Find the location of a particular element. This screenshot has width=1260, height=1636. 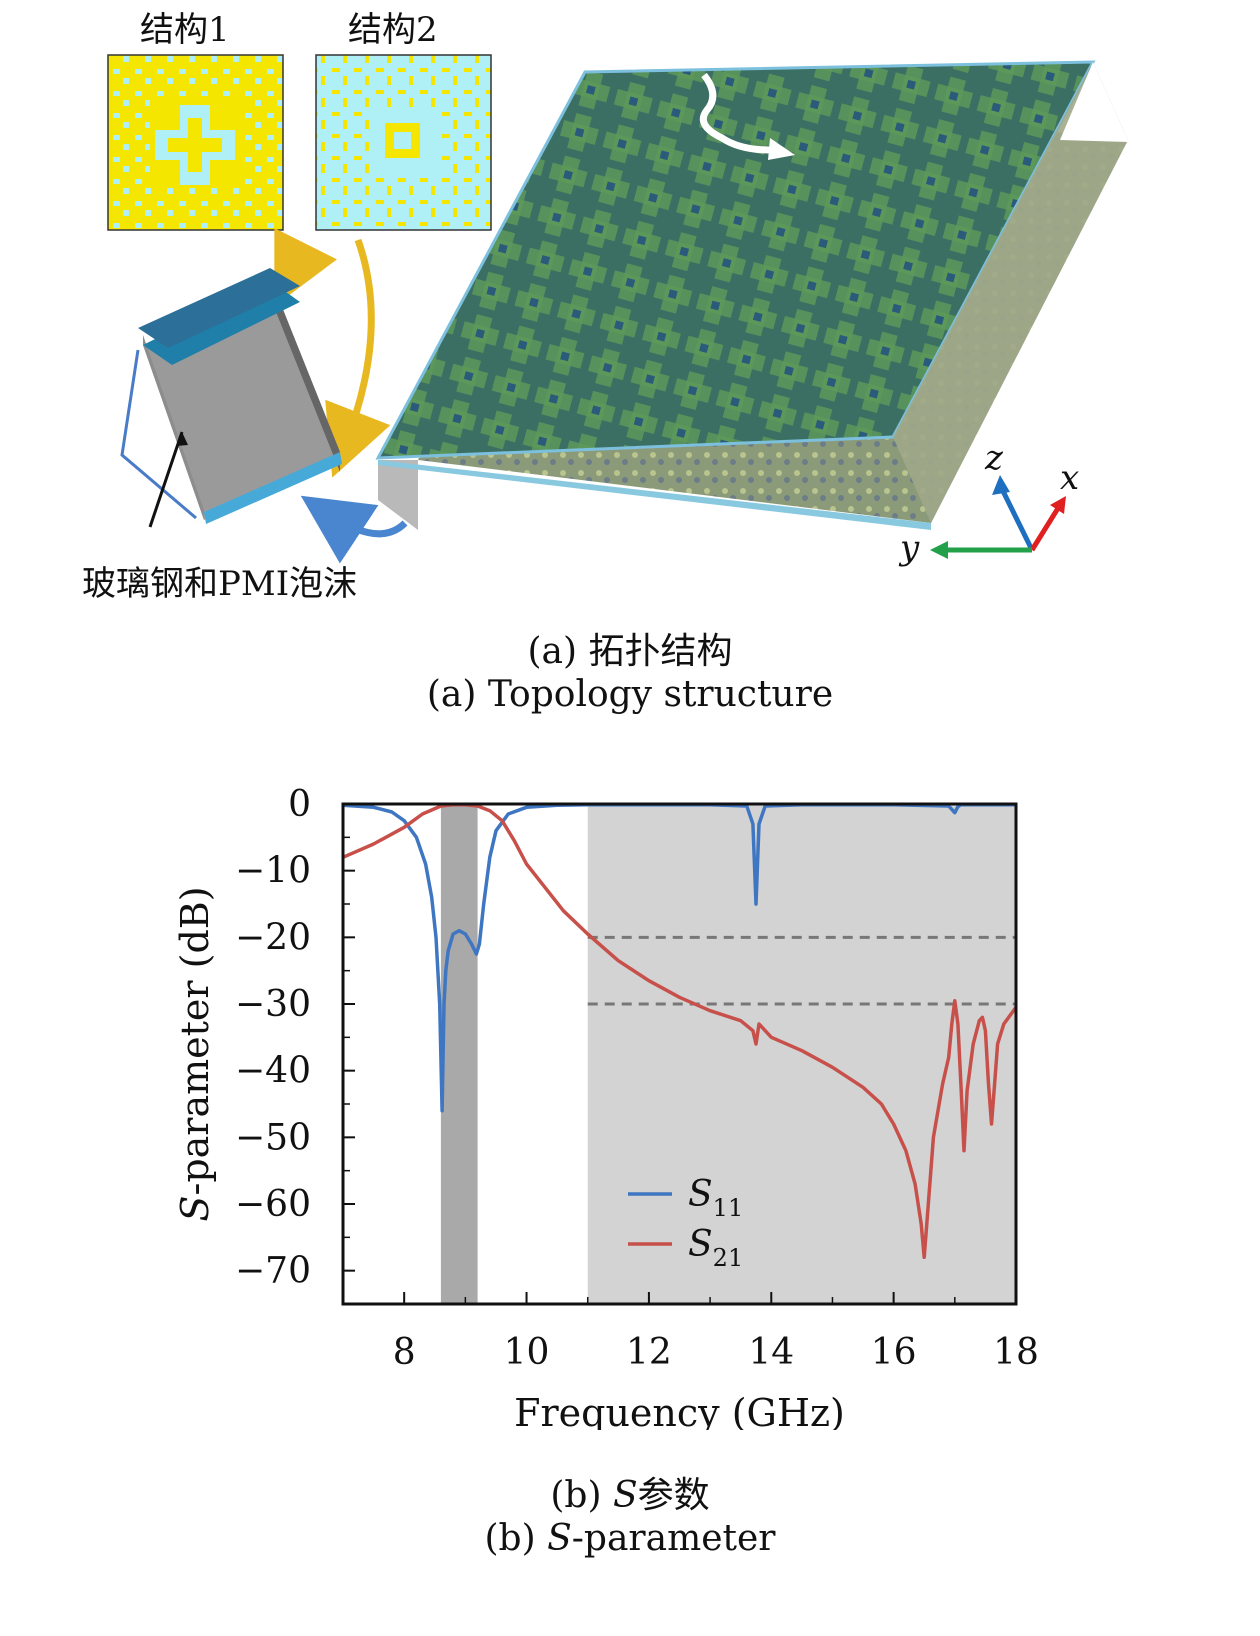

caption-b-en-prefix: (b) is located at coordinates (516, 1538).